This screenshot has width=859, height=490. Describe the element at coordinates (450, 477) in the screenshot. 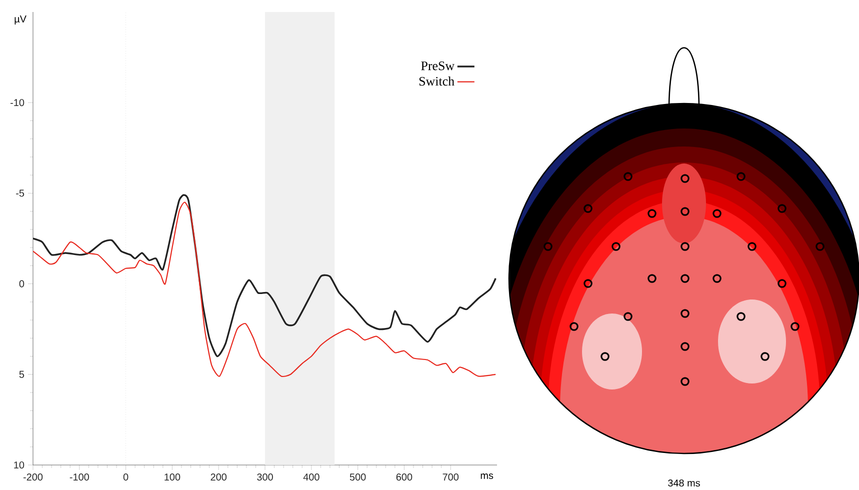

I see `x-tick-label: 700` at that location.